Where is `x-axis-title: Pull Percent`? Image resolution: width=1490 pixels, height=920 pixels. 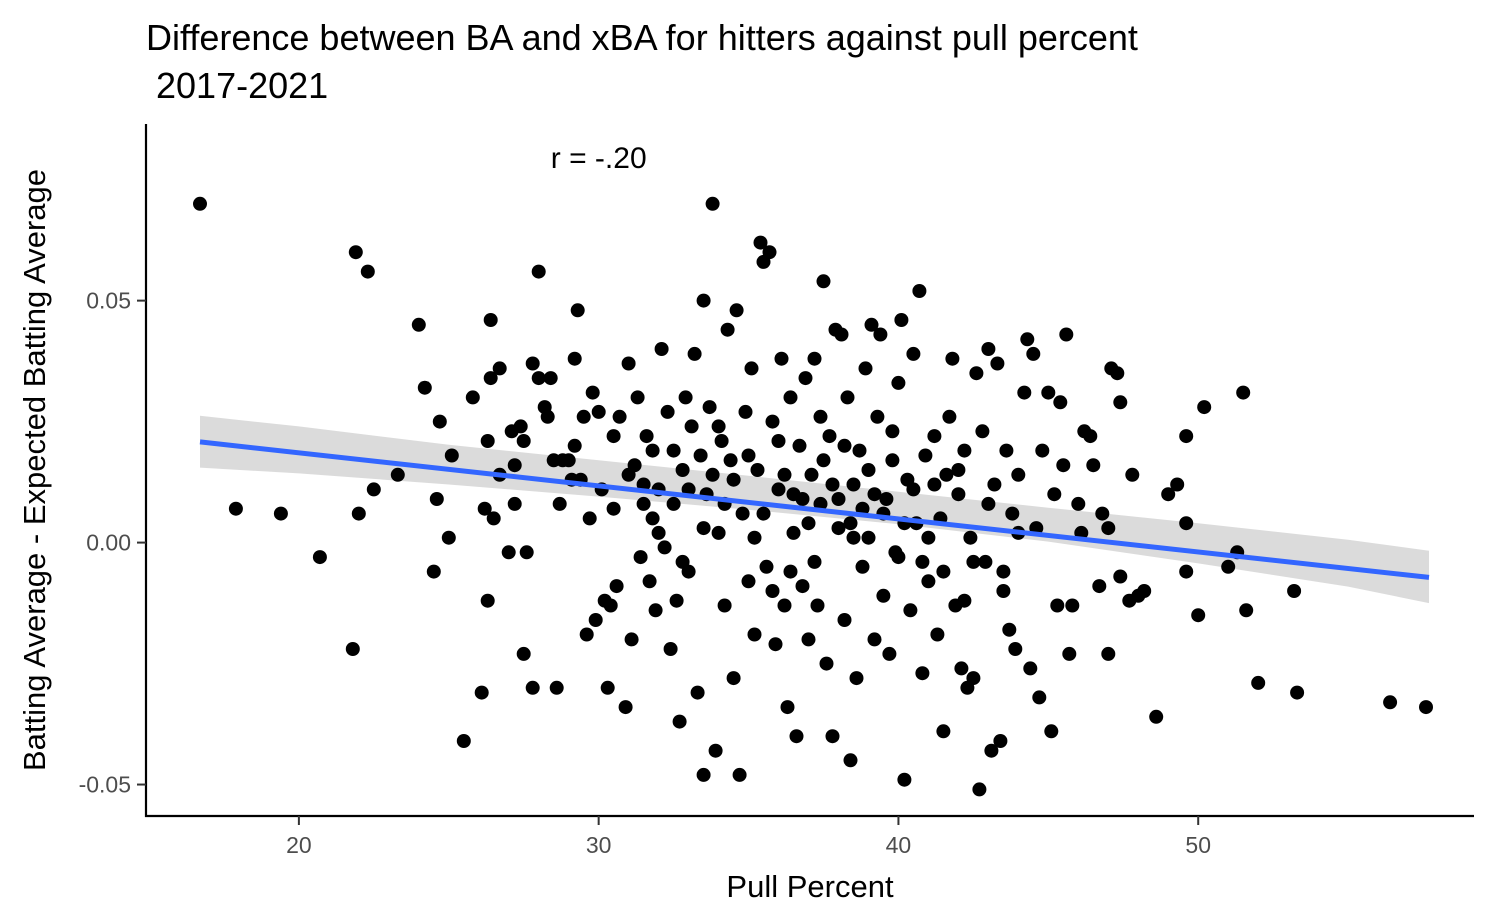
x-axis-title: Pull Percent is located at coordinates (810, 886).